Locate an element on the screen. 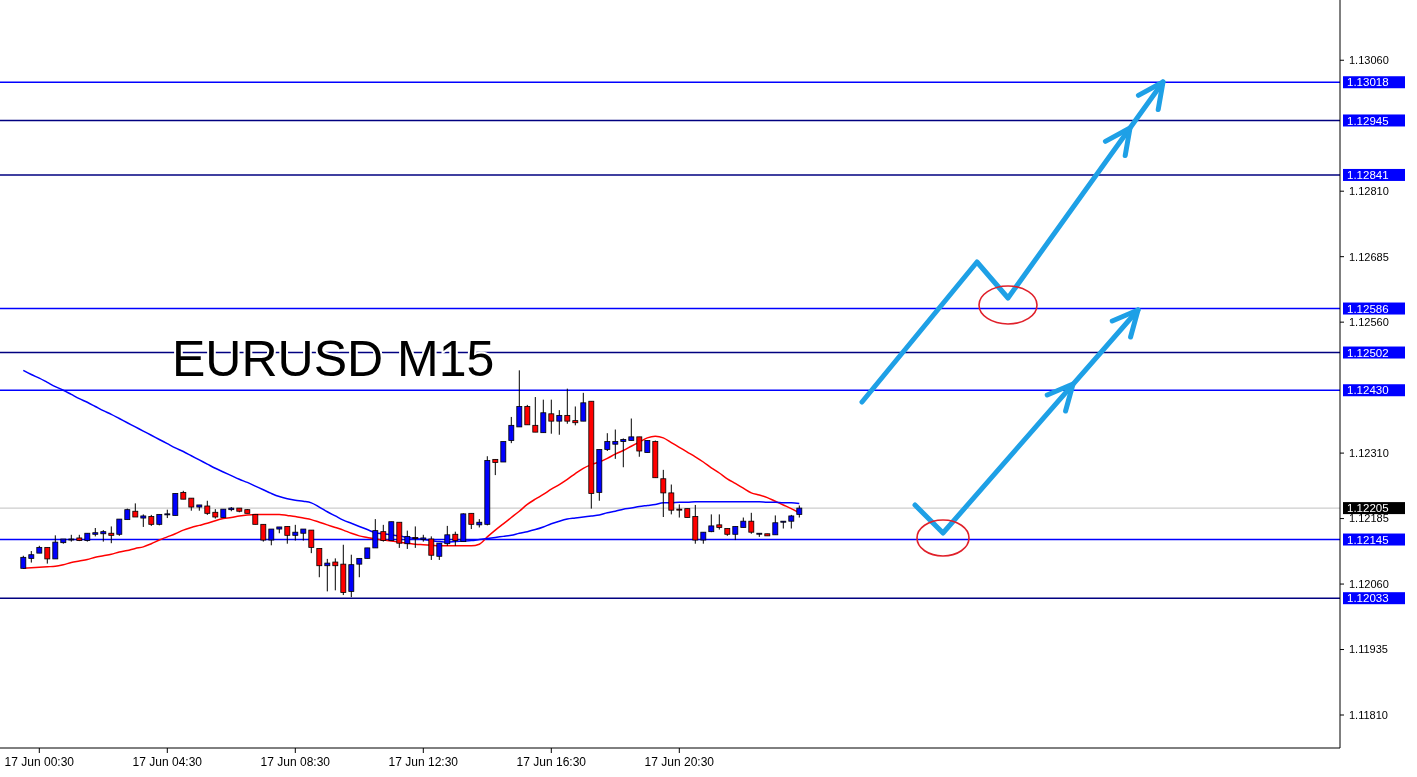 The width and height of the screenshot is (1417, 777). y-tick-label: 1.12810 is located at coordinates (1369, 191).